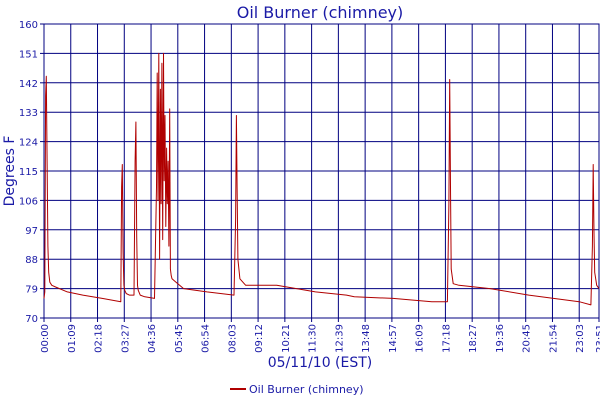 Image resolution: width=600 pixels, height=400 pixels. I want to click on x-tick-label: 19:36, so click(500, 338).